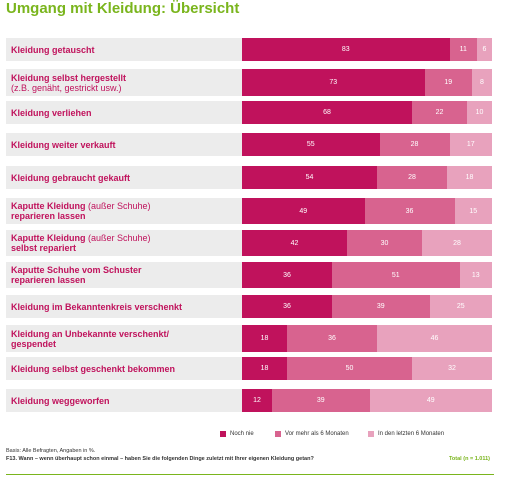 The height and width of the screenshot is (478, 506). I want to click on legend-item-in-den-letzten-6-monaten: In den letzten 6 Monaten, so click(406, 434).